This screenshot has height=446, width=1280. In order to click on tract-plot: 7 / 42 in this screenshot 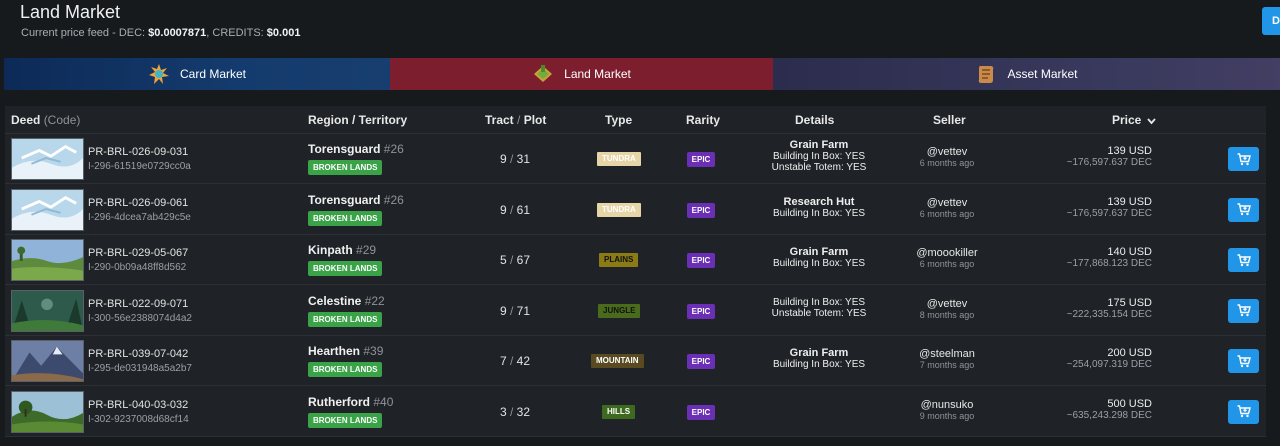, I will do `click(515, 361)`.